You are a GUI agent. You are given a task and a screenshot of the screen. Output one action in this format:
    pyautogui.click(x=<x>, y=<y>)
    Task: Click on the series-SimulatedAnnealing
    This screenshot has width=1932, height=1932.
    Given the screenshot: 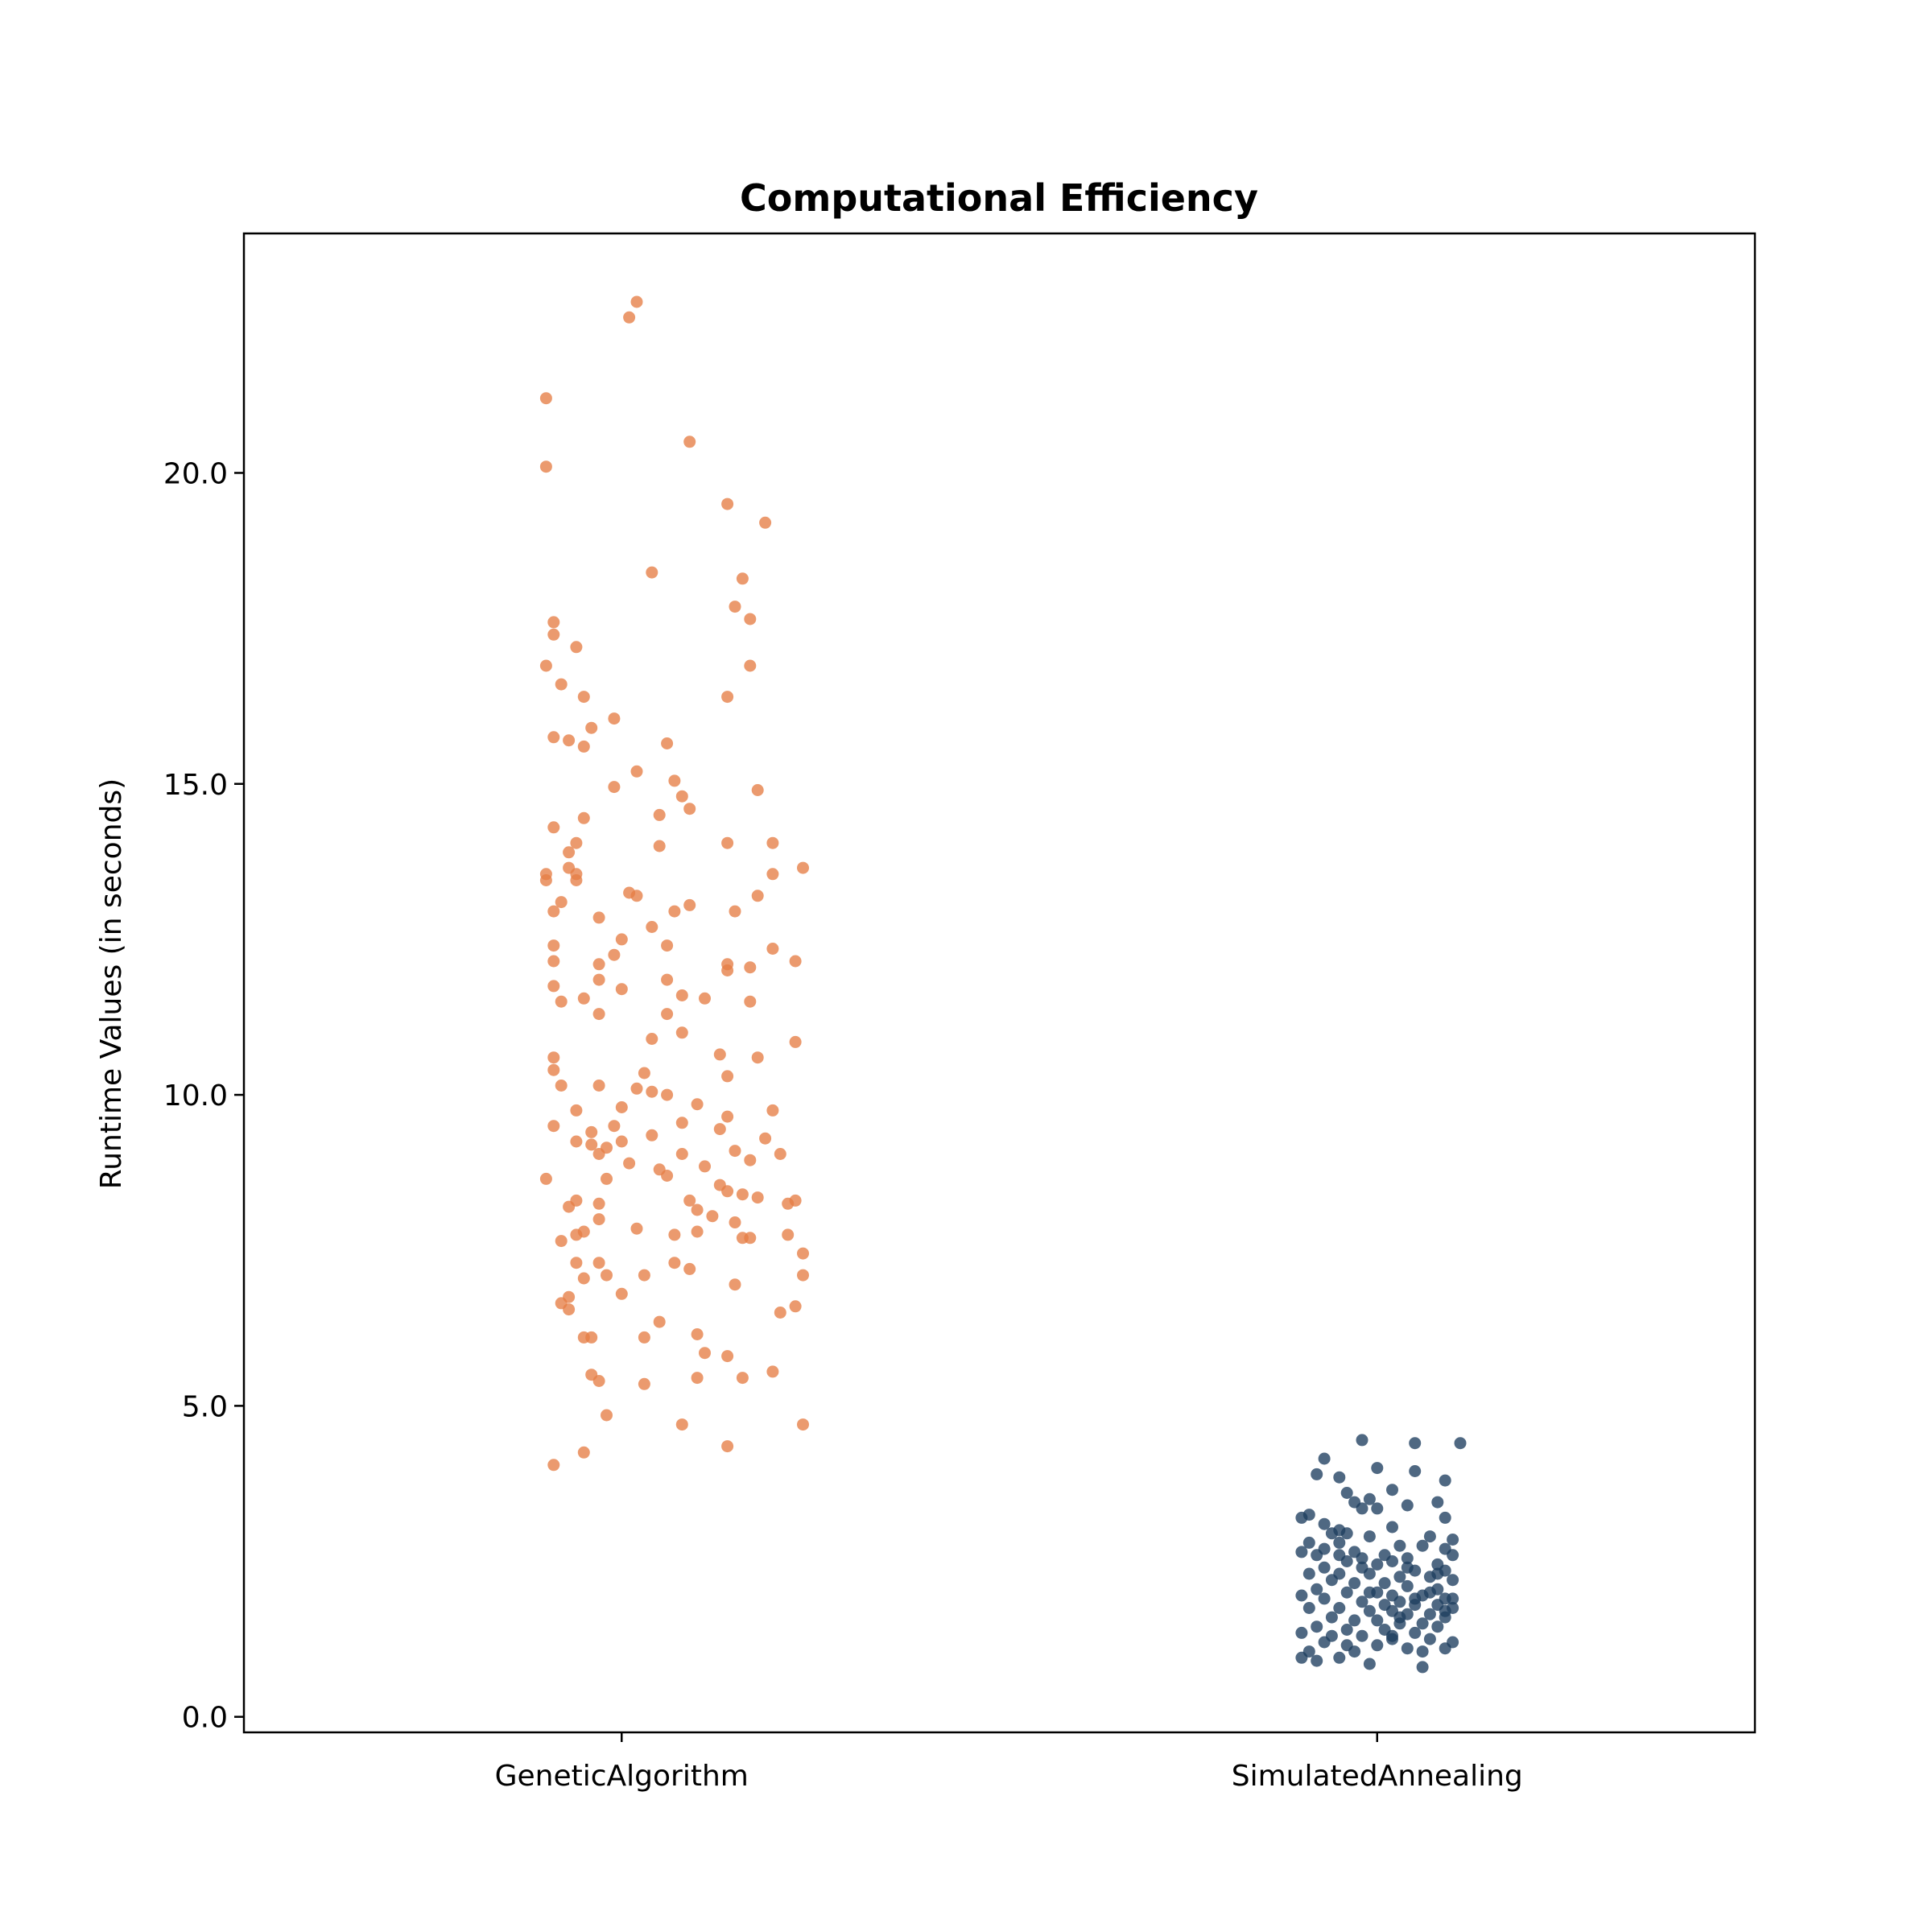 What is the action you would take?
    pyautogui.click(x=1381, y=1554)
    